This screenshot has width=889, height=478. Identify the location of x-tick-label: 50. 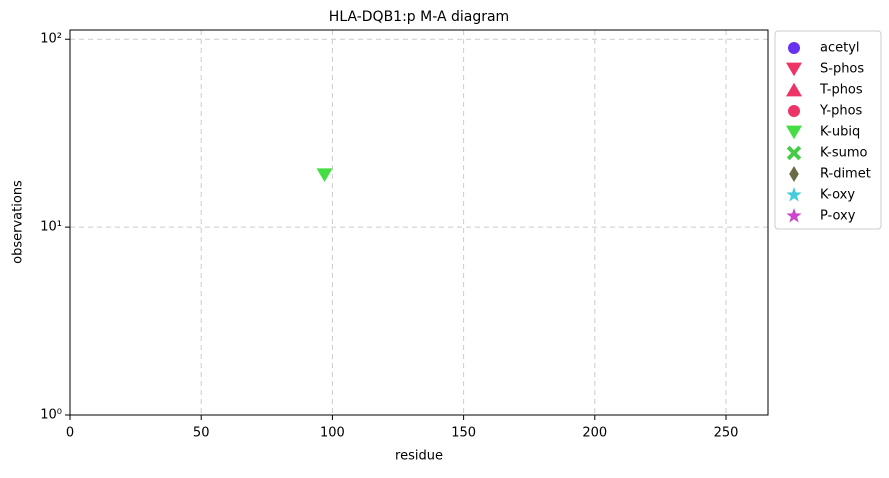
(201, 433).